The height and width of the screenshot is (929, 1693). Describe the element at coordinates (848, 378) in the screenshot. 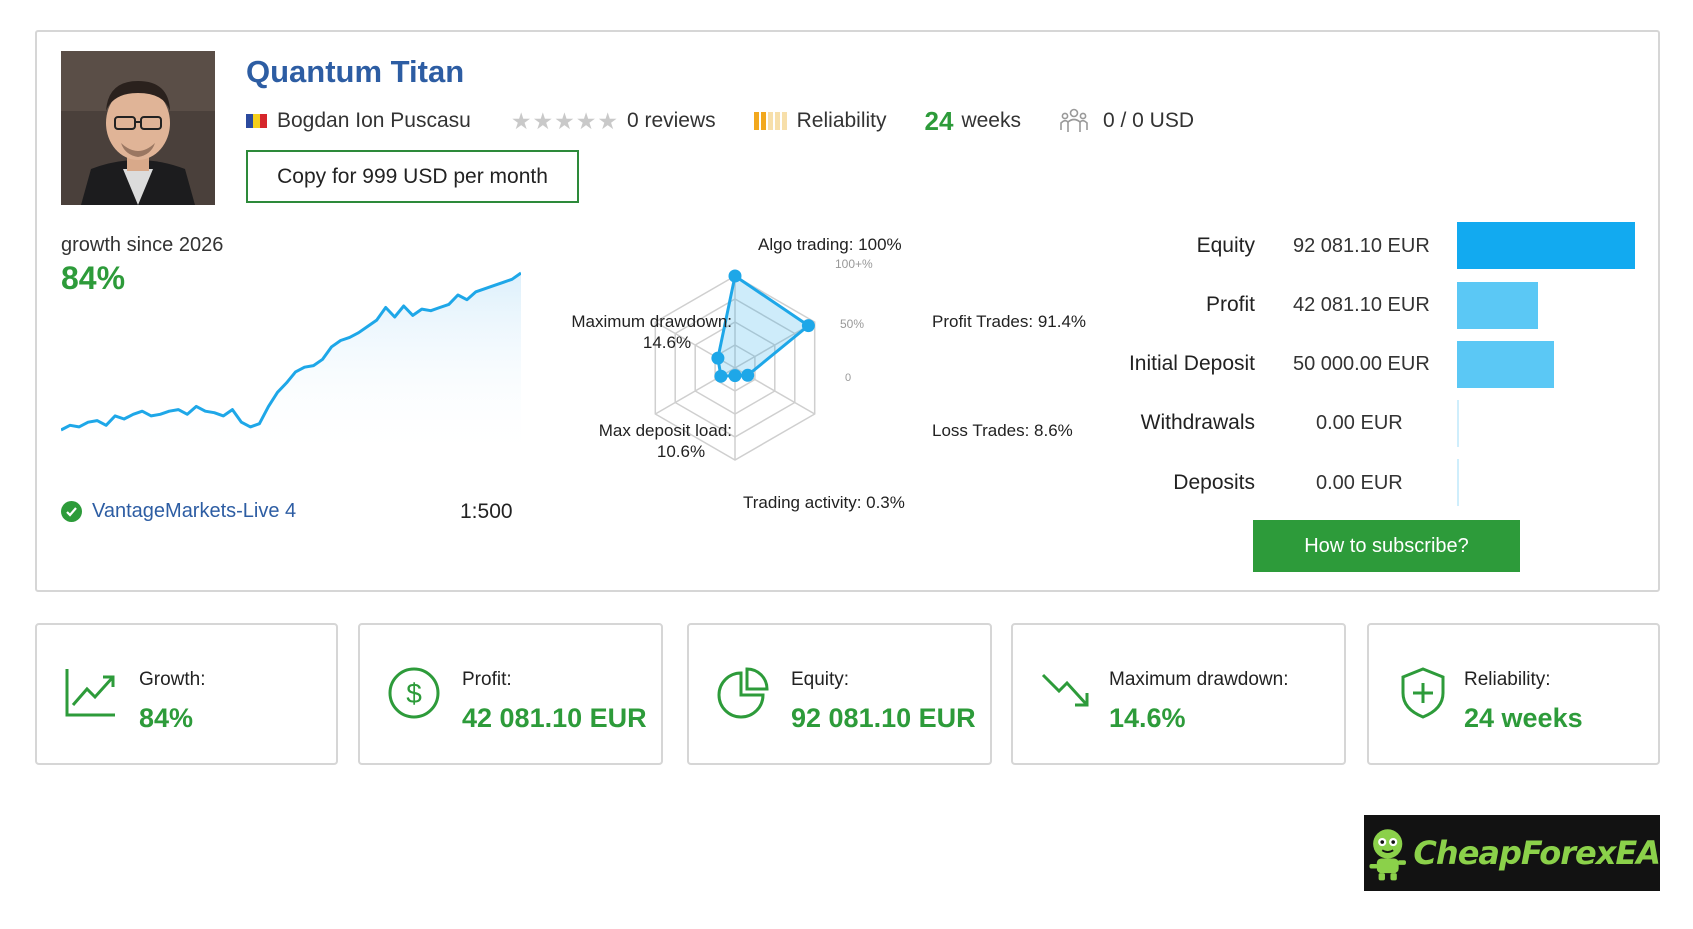

I see `radar-tick-0: 0` at that location.